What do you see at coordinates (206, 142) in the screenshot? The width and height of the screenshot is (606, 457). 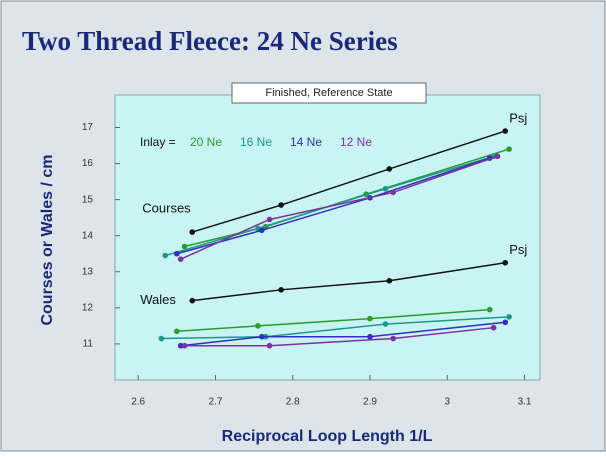 I see `legend-entry: 20 Ne` at bounding box center [206, 142].